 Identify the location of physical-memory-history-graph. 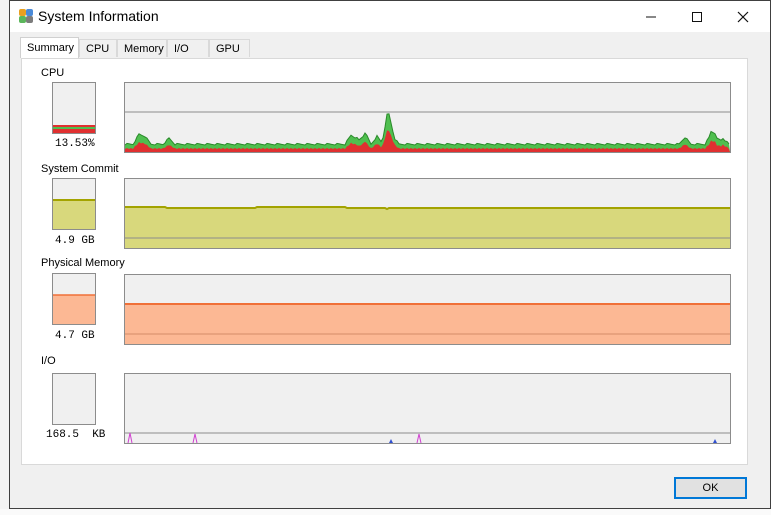
(427, 309).